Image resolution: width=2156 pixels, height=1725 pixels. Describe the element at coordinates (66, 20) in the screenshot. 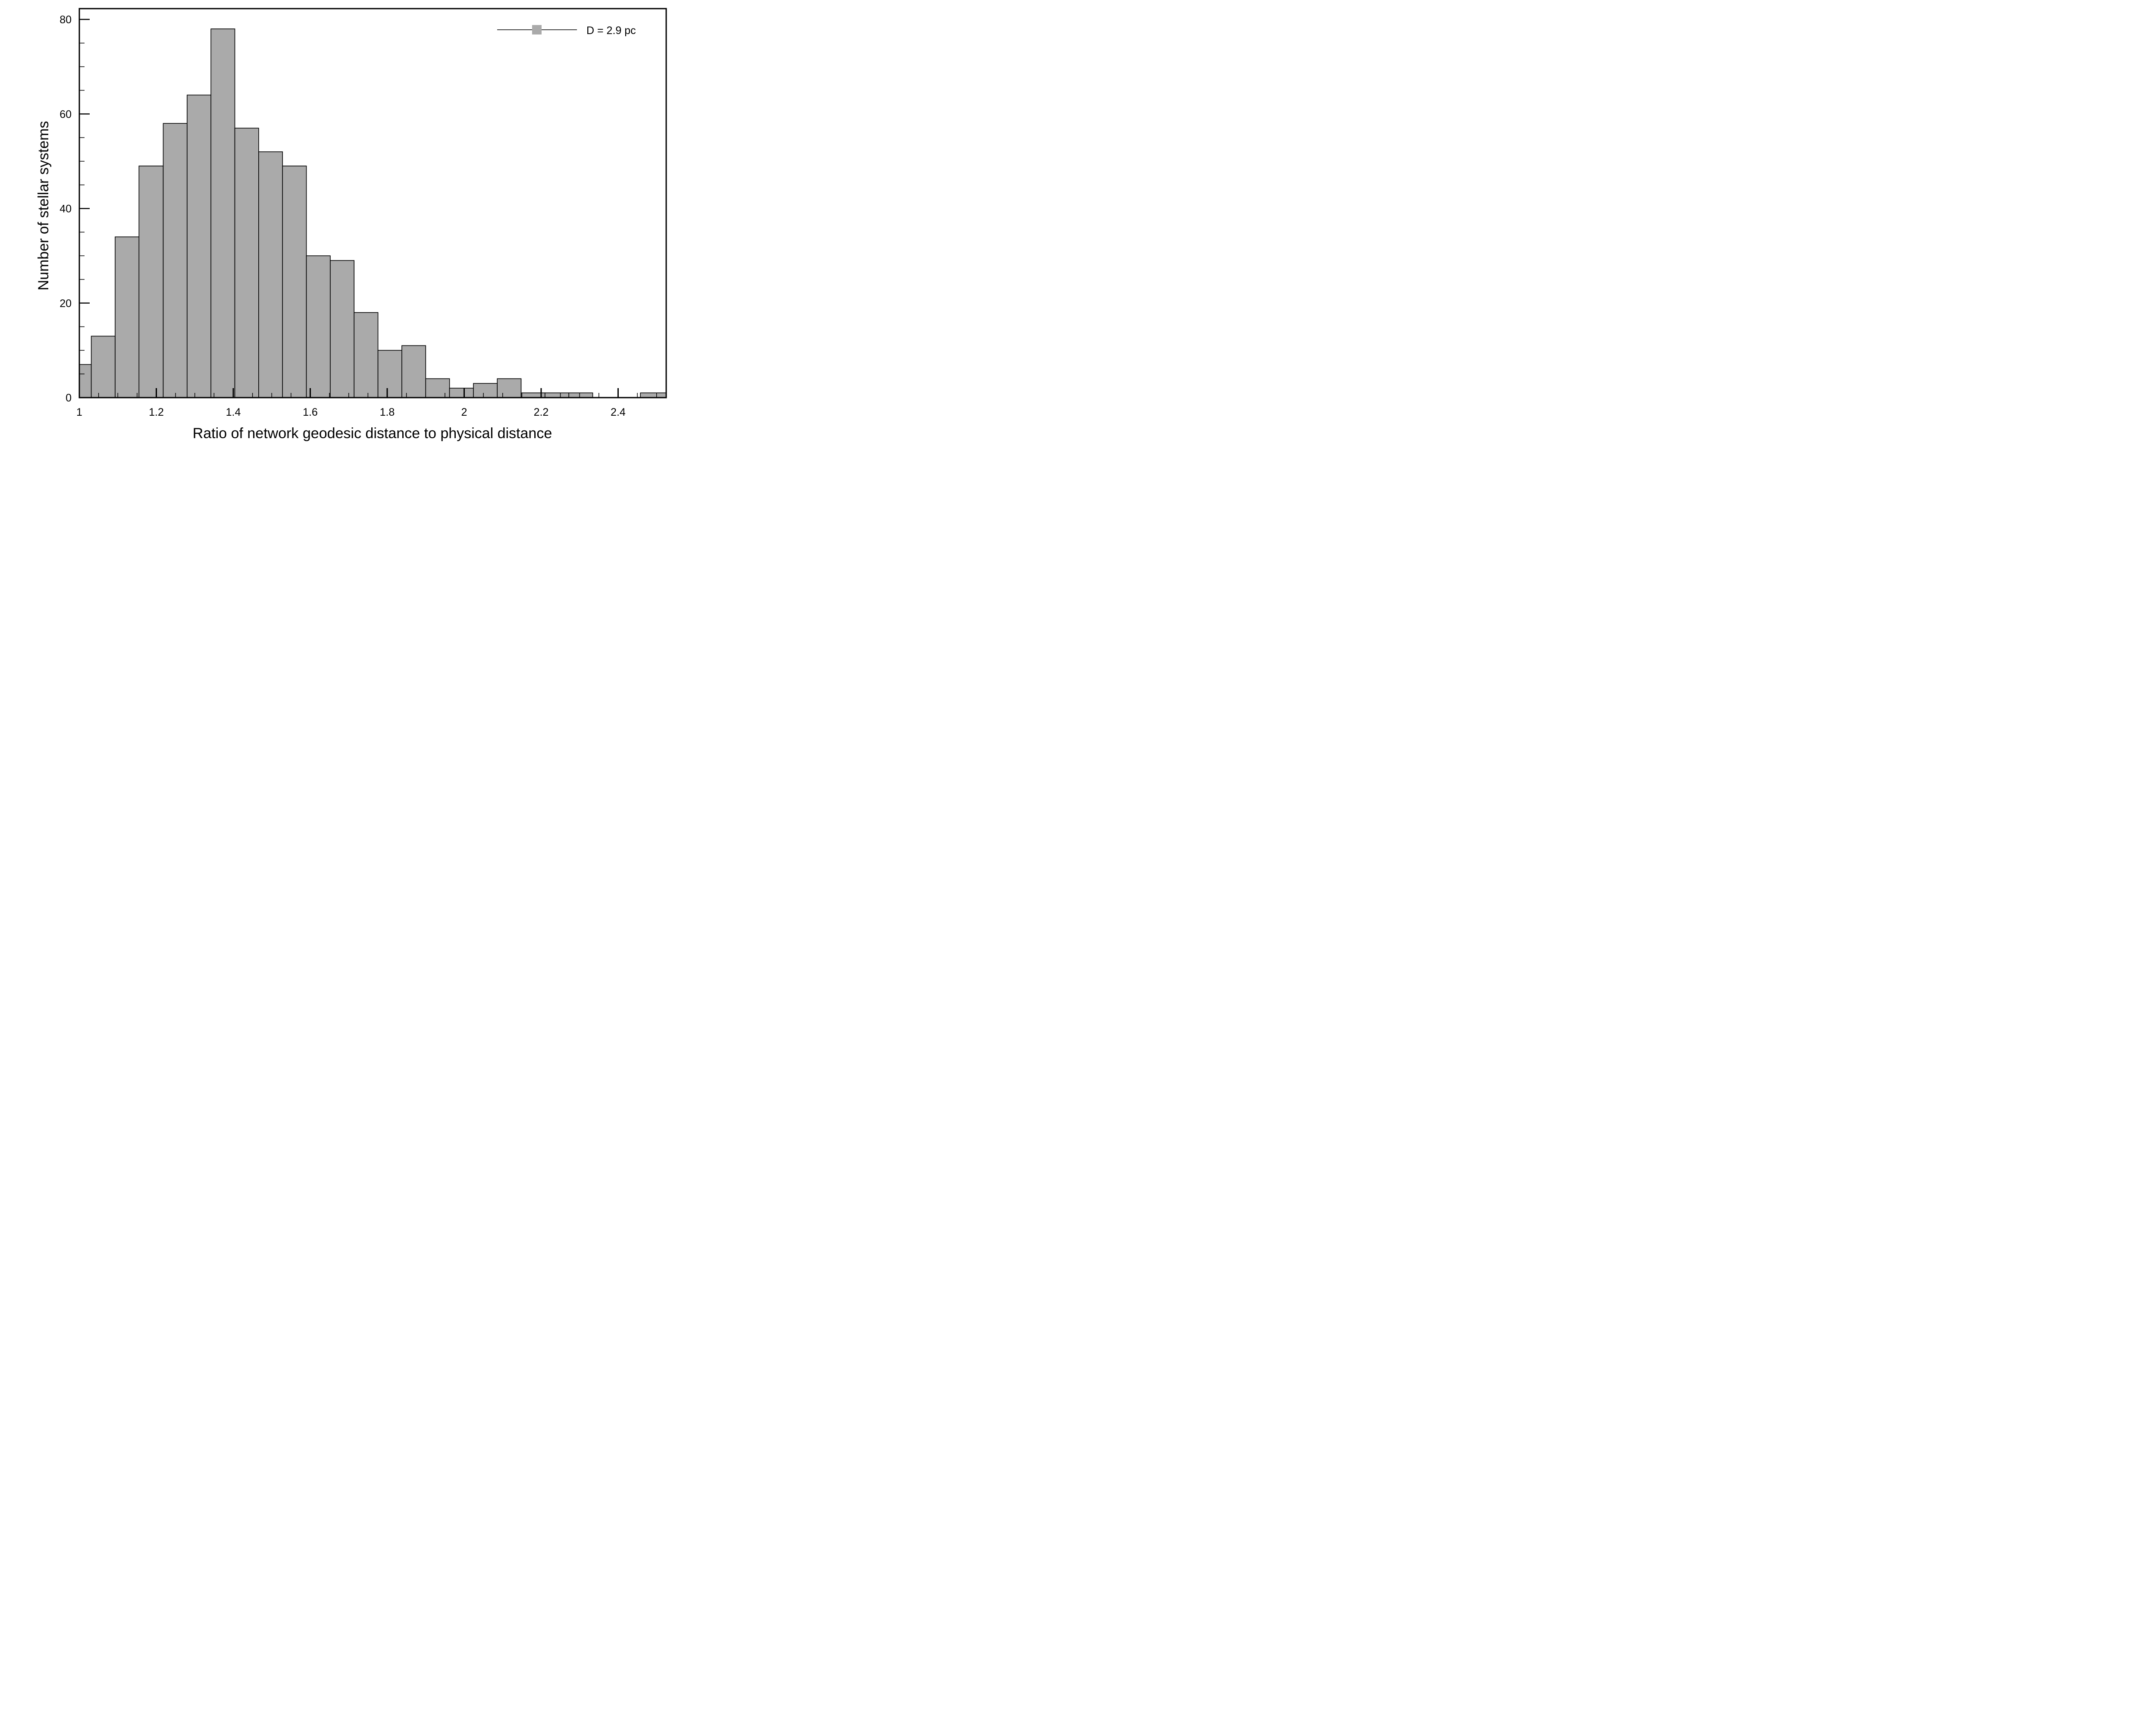

I see `y-tick-label: 80` at that location.